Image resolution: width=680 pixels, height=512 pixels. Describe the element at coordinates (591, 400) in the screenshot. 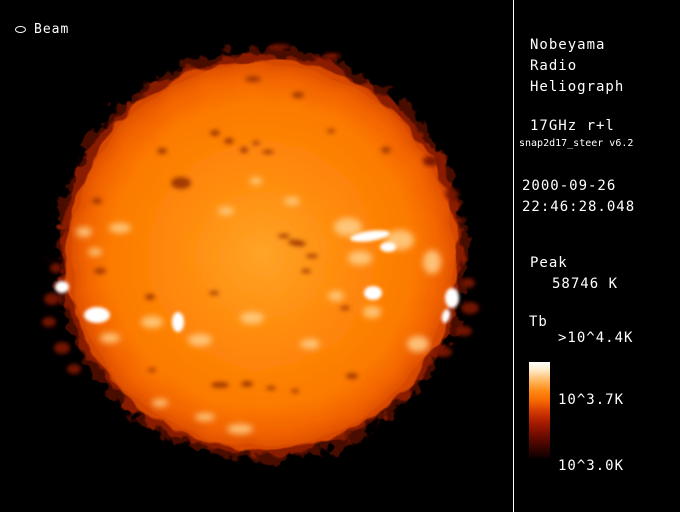

I see `tb-mid-label: 10^3.7K` at that location.